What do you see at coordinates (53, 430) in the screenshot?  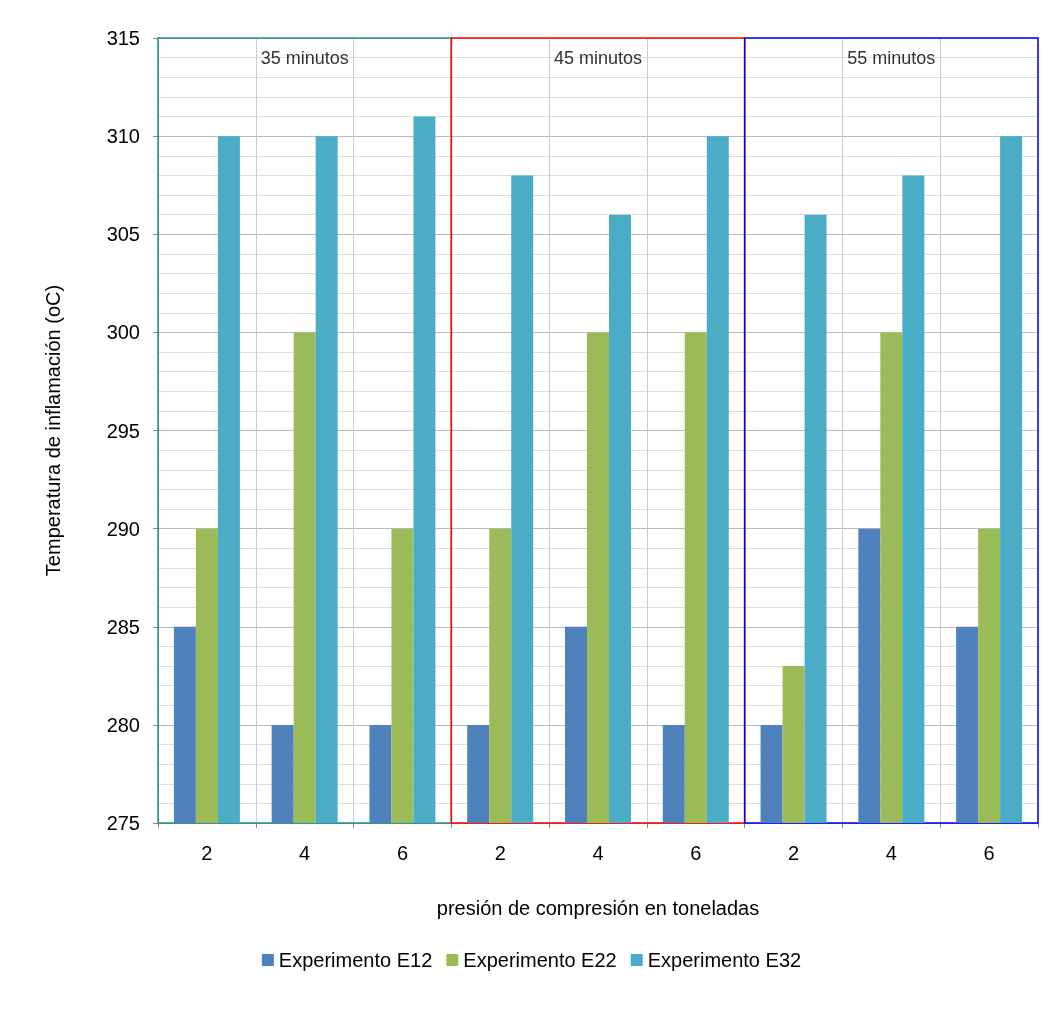 I see `y-axis-title: Temperatura de inflamación (oC)` at bounding box center [53, 430].